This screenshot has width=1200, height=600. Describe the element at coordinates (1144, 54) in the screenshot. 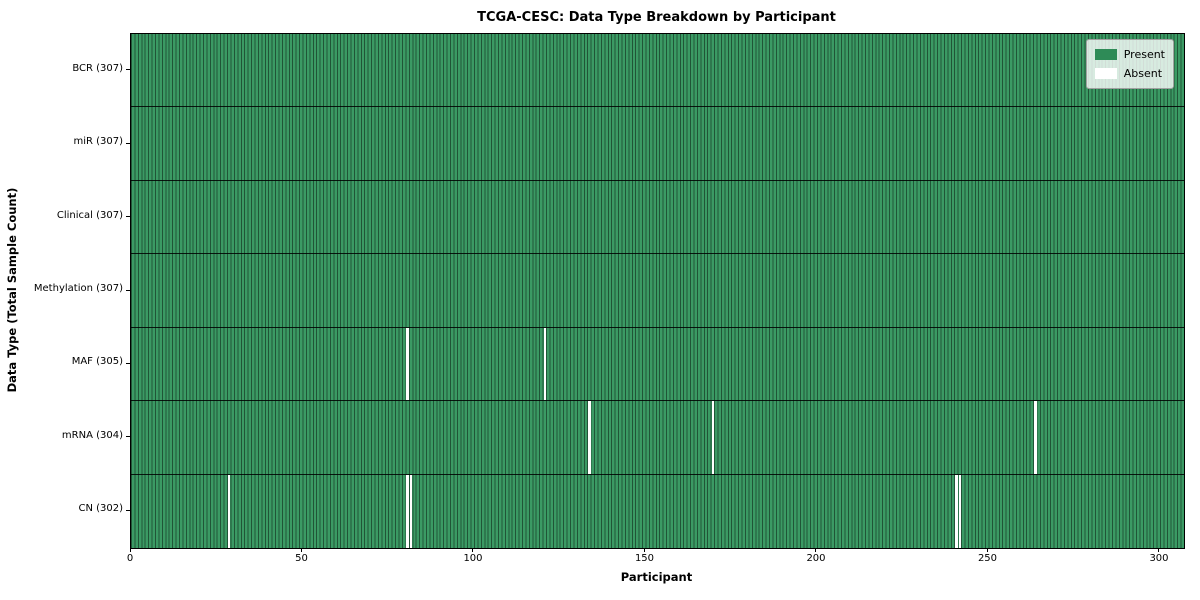

I see `legend-label-present: Present` at that location.